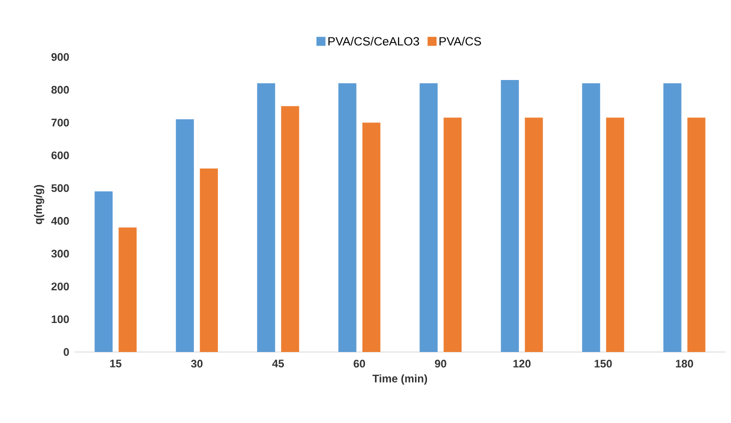  What do you see at coordinates (603, 364) in the screenshot?
I see `x-tick-label: 150` at bounding box center [603, 364].